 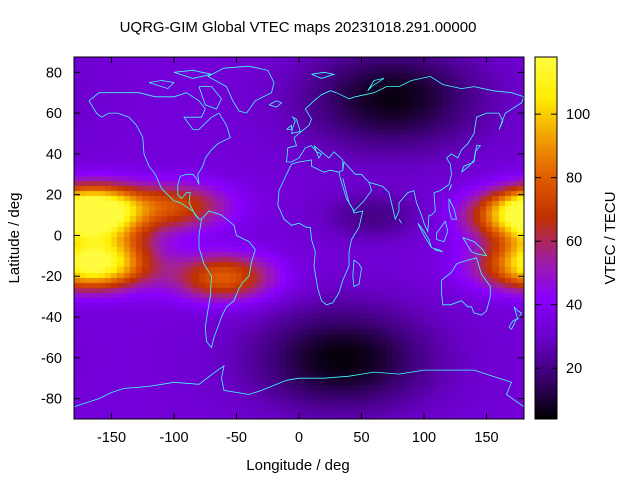 I want to click on colorbar, so click(x=546, y=238).